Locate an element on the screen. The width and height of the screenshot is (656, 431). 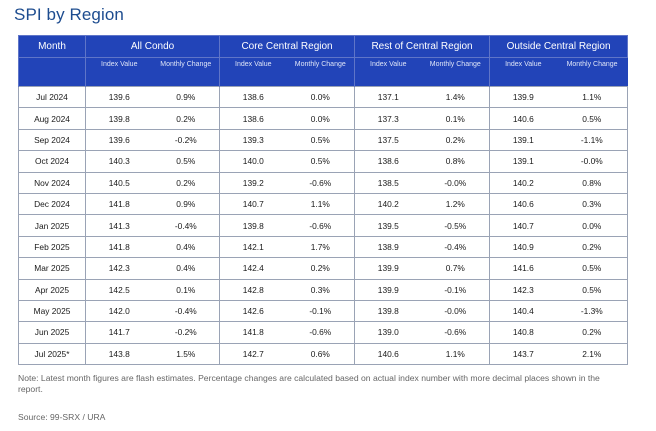
region-header-core-central: Core Central Region is located at coordinates (287, 46).